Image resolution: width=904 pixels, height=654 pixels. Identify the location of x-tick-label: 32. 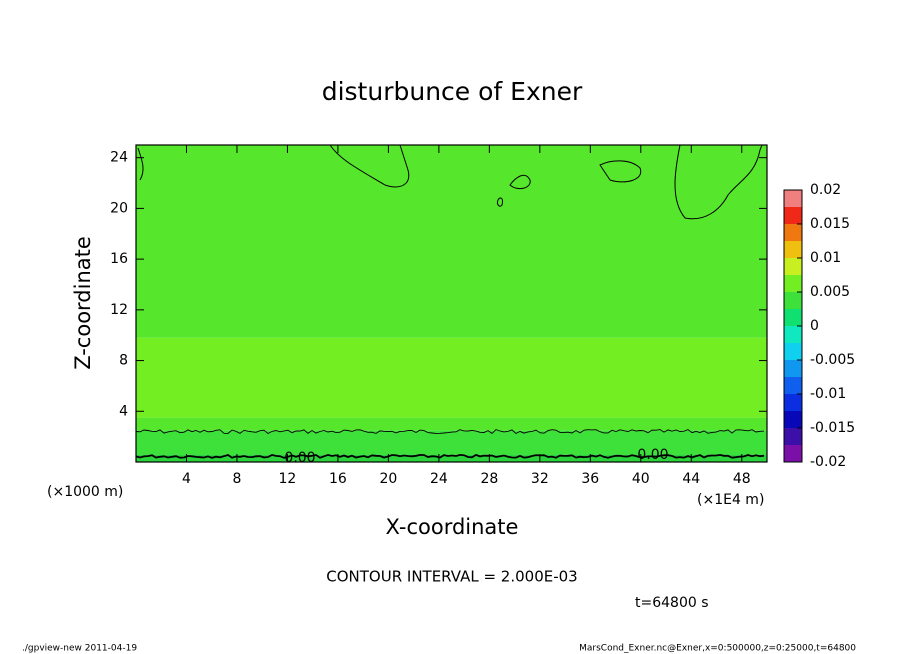
(540, 479).